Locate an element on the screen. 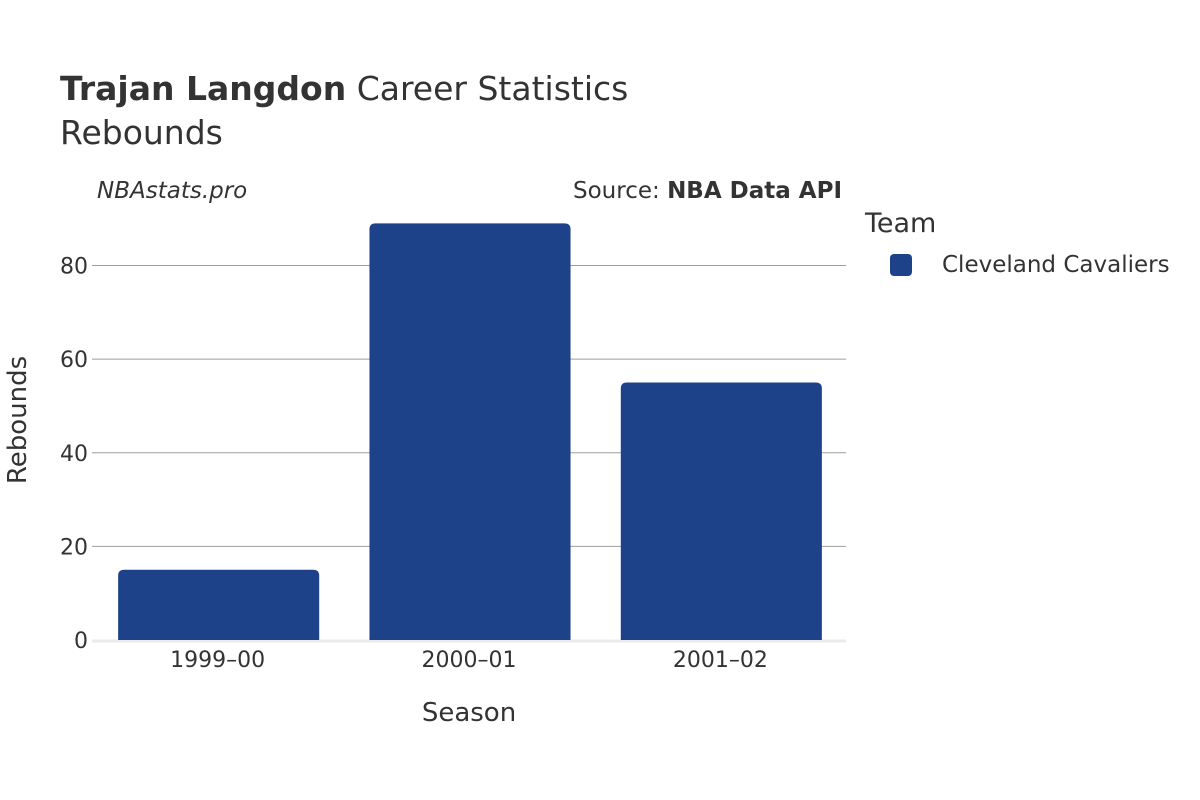 The width and height of the screenshot is (1200, 800). y-tick-label: 0 is located at coordinates (81, 641).